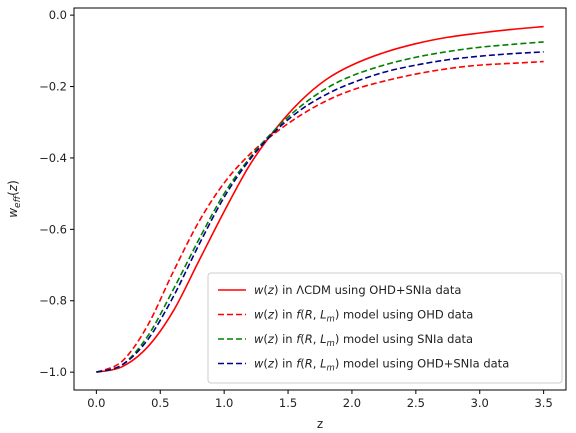  What do you see at coordinates (320, 424) in the screenshot?
I see `x-axis-label: z` at bounding box center [320, 424].